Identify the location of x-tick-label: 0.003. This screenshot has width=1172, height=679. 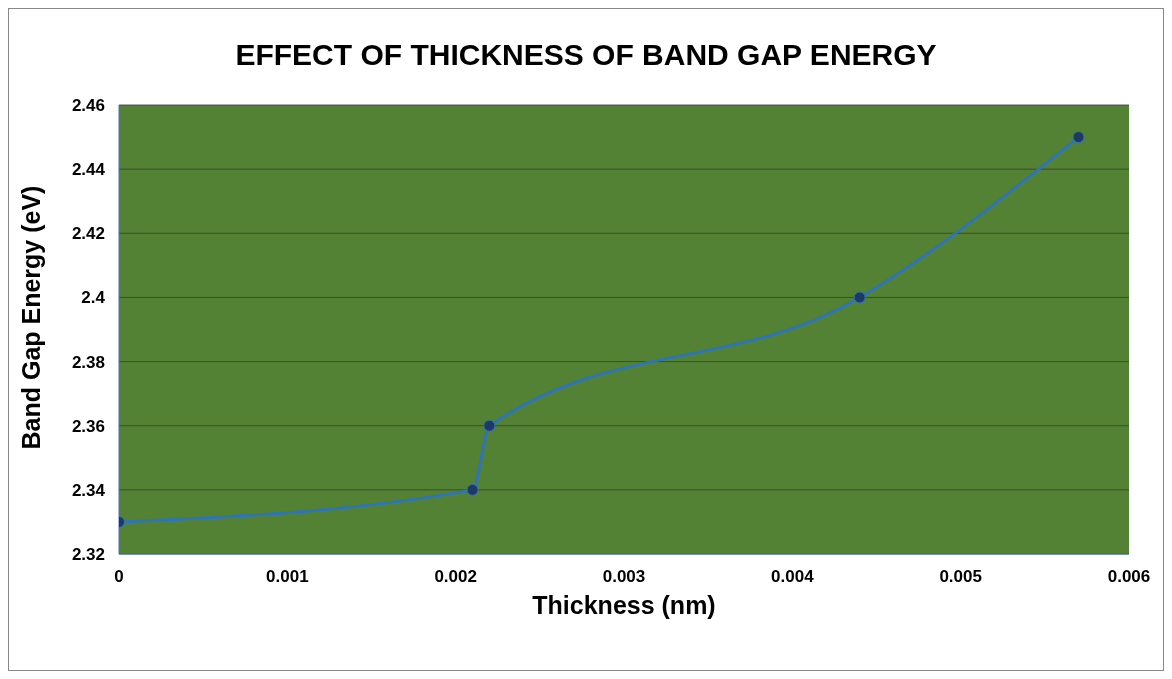
(624, 577).